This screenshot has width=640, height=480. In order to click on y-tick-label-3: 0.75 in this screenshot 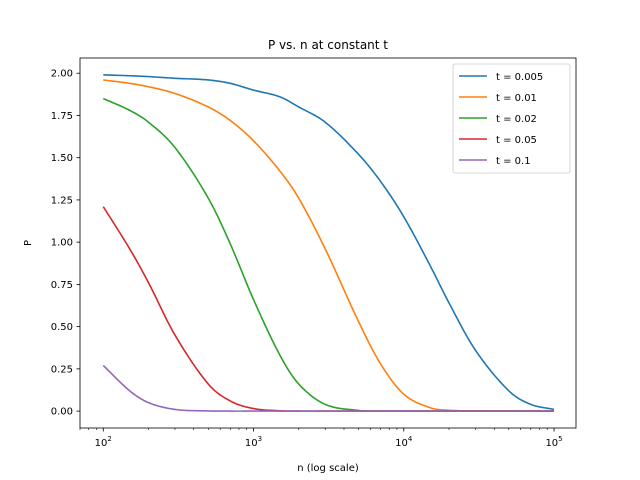, I will do `click(62, 285)`.